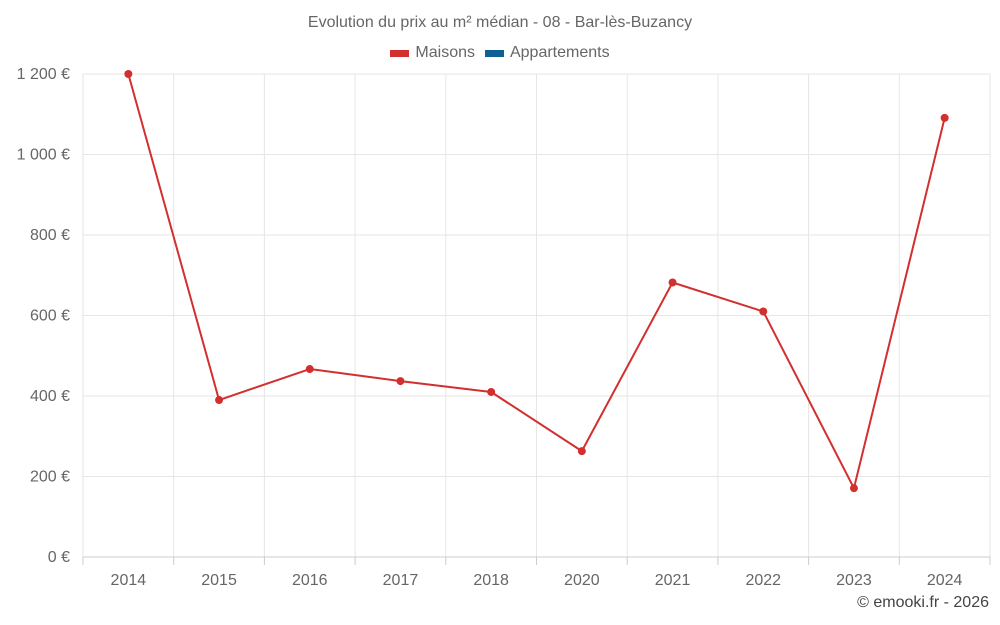  I want to click on x-tick-label: 2016, so click(310, 580).